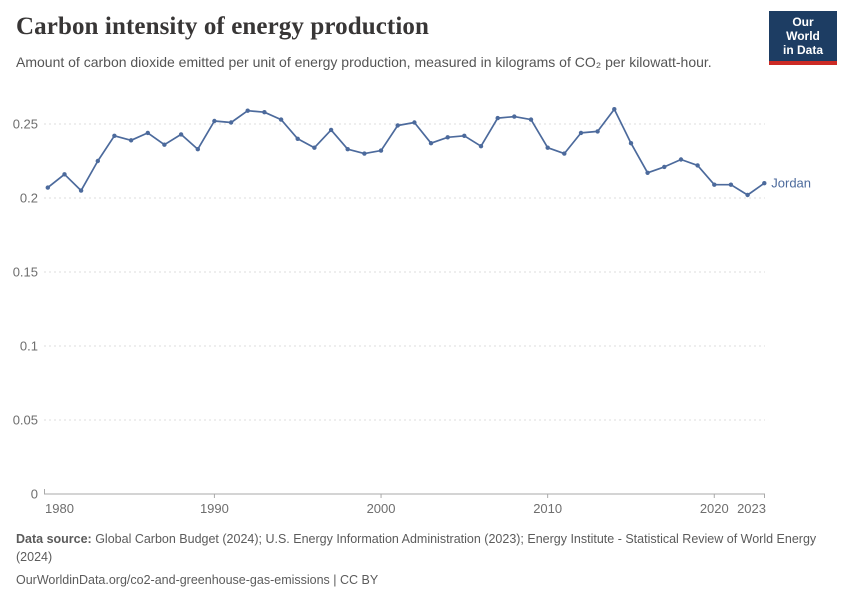  Describe the element at coordinates (714, 508) in the screenshot. I see `x-tick-label: 2020` at that location.